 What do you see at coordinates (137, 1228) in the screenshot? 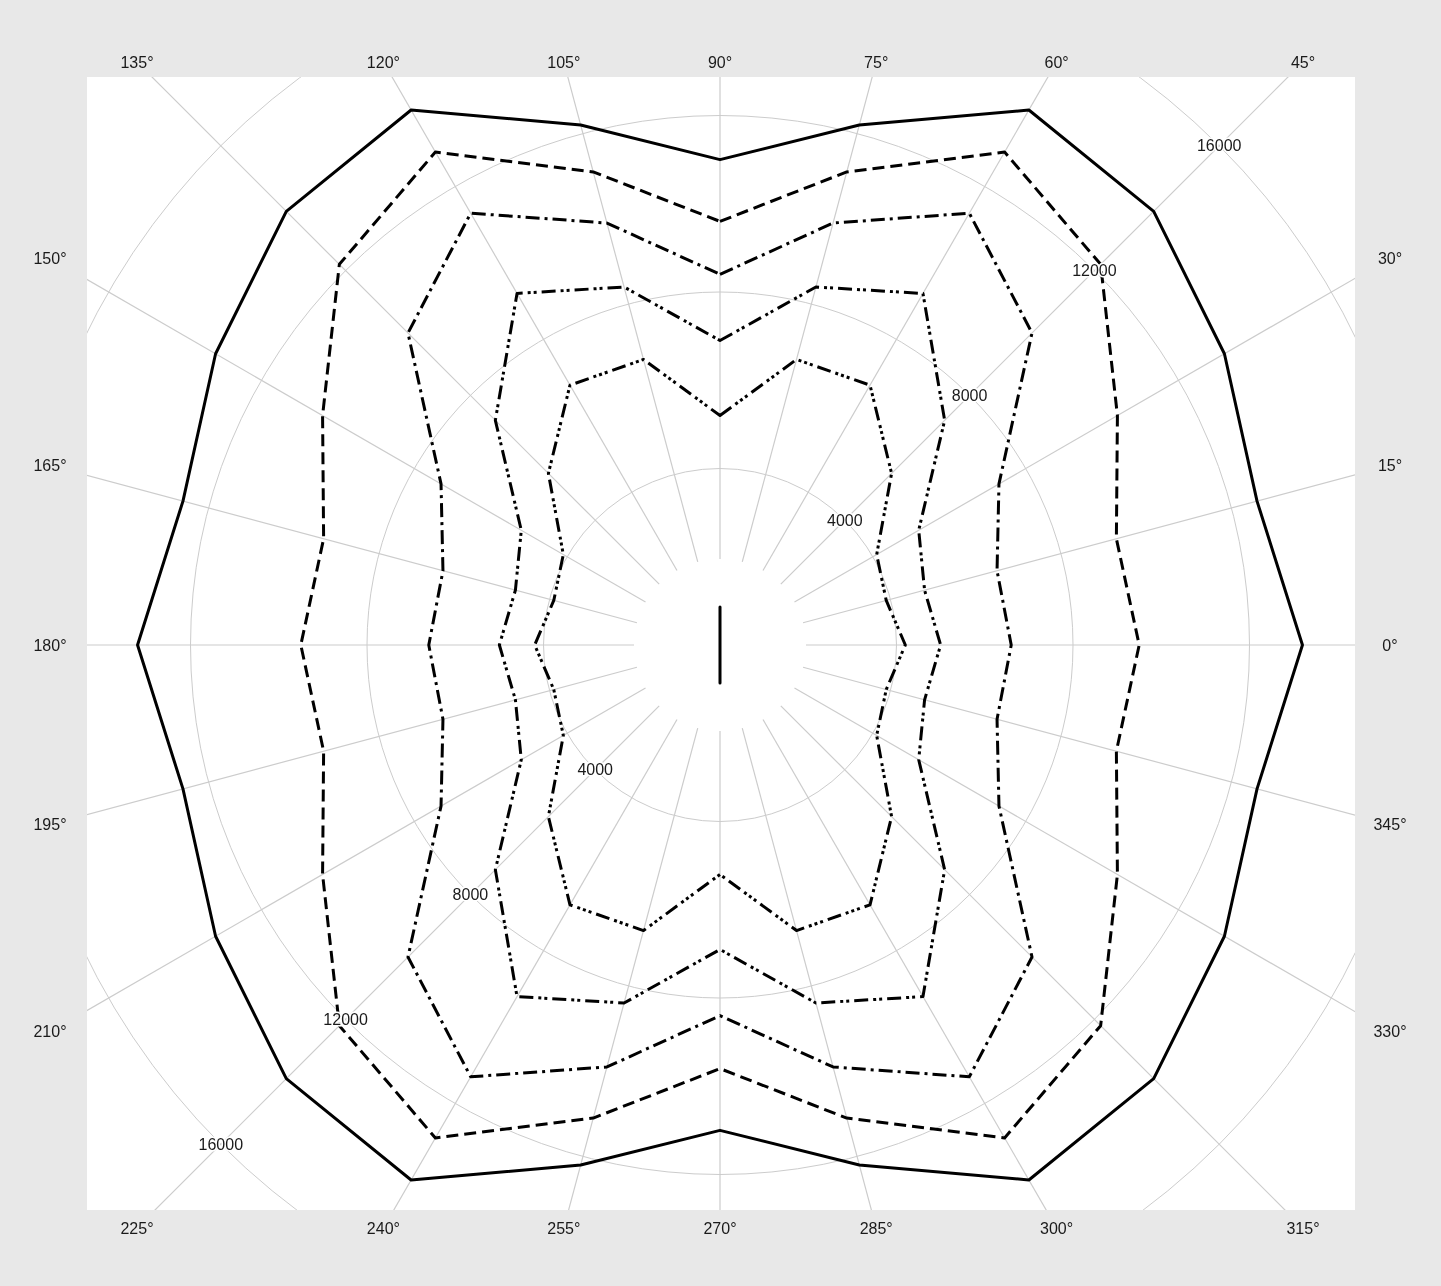
I see `spoke-label: 225°` at bounding box center [137, 1228].